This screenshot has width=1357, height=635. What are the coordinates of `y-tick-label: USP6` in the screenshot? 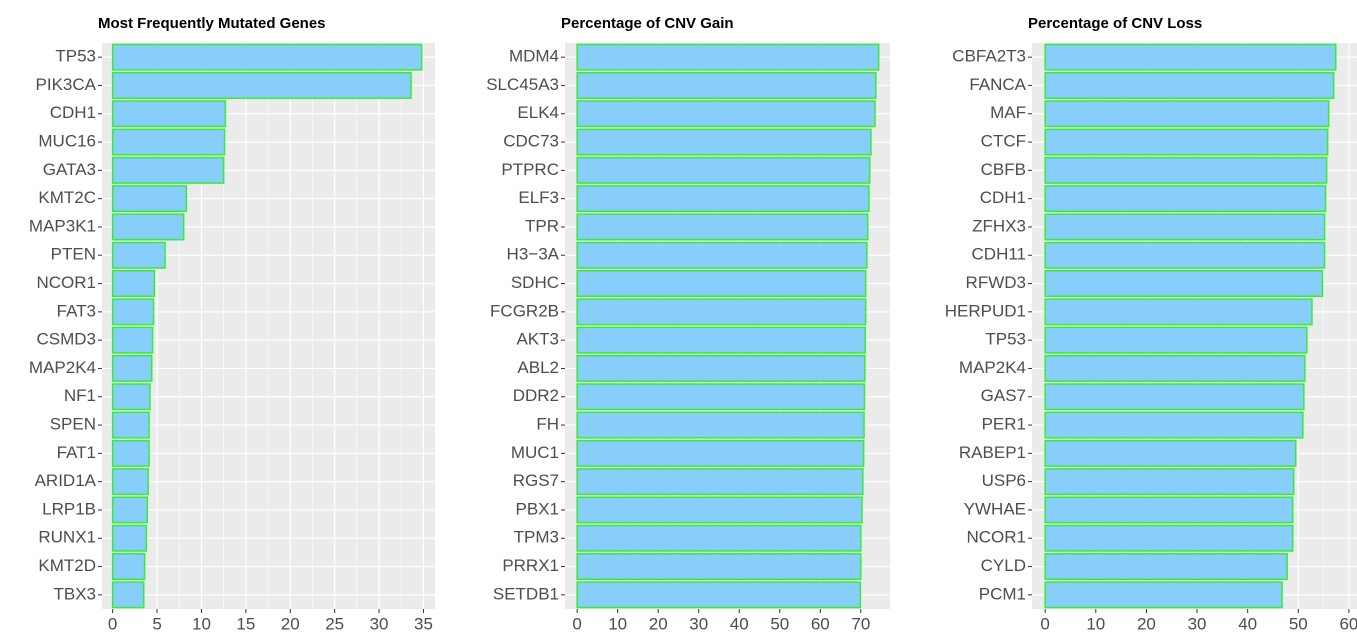 It's located at (1004, 480).